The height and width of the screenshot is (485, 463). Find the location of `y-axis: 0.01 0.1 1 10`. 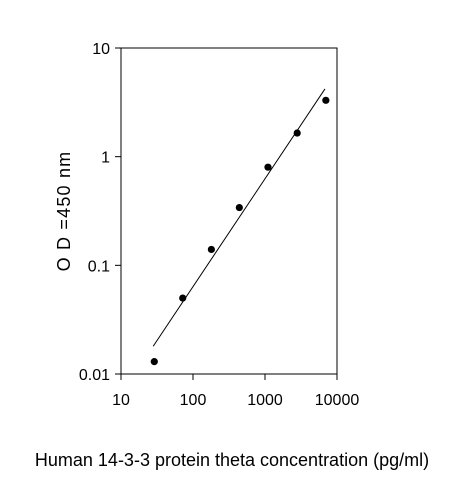

y-axis: 0.01 0.1 1 10 is located at coordinates (100, 212).